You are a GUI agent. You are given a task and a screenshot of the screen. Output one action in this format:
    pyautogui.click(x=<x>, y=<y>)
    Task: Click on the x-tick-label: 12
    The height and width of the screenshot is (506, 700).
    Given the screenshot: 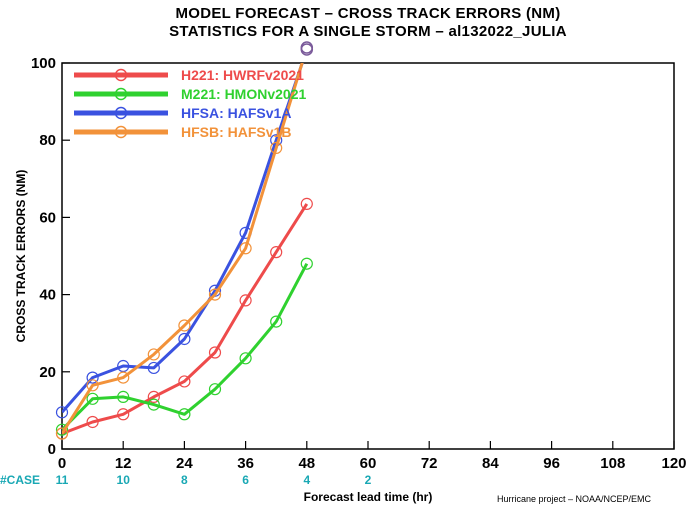 What is the action you would take?
    pyautogui.click(x=123, y=463)
    